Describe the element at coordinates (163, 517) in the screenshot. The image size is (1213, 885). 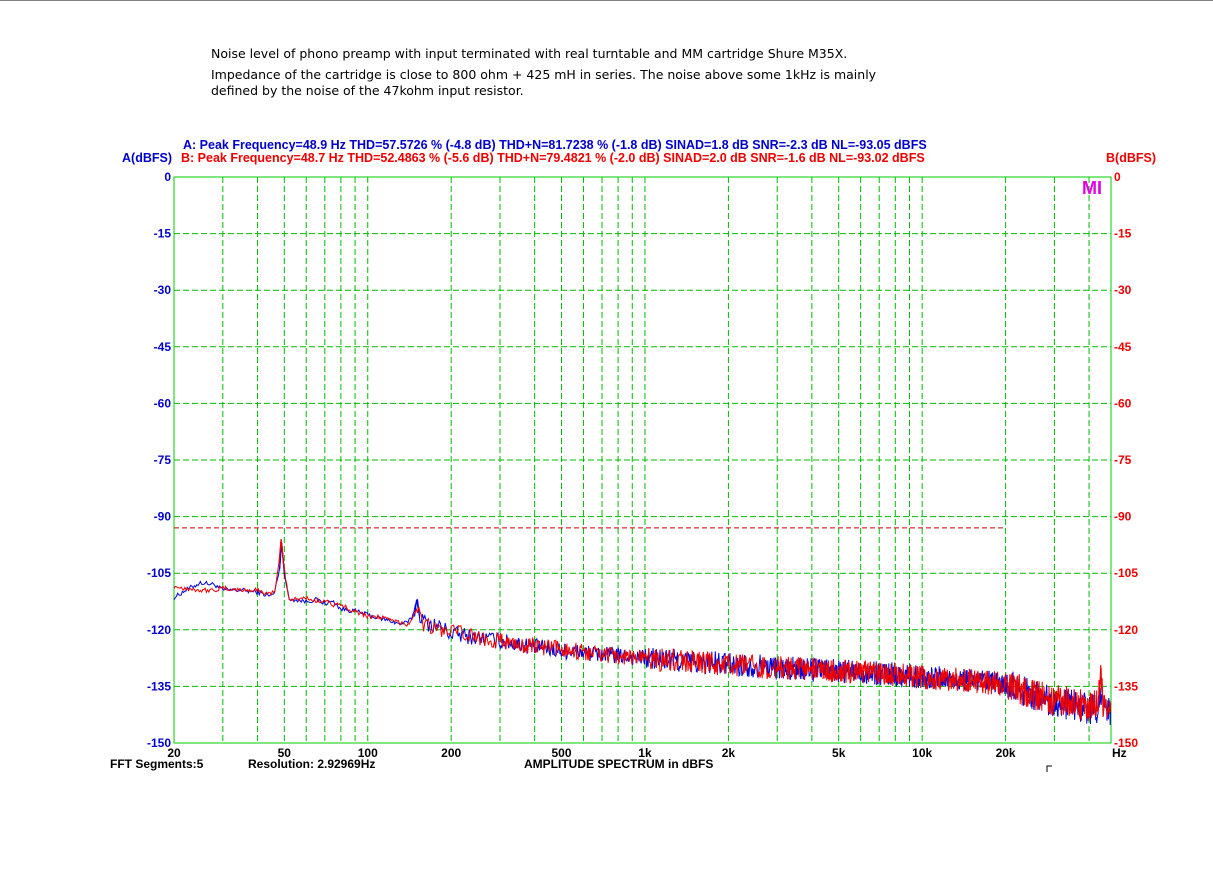
I see `y-tick-left: -90` at that location.